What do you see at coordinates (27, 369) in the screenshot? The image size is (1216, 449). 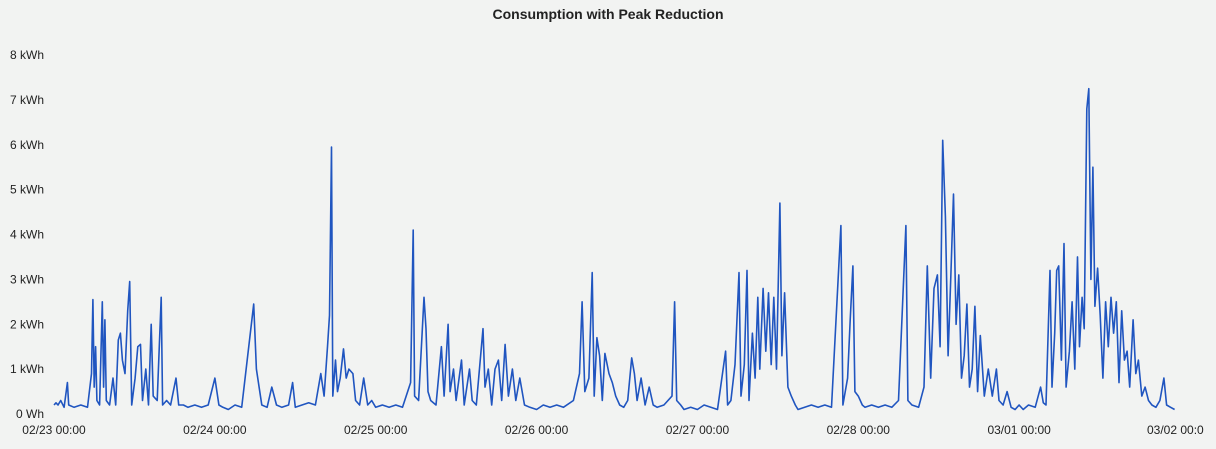 I see `y-tick-label: 1 kWh` at bounding box center [27, 369].